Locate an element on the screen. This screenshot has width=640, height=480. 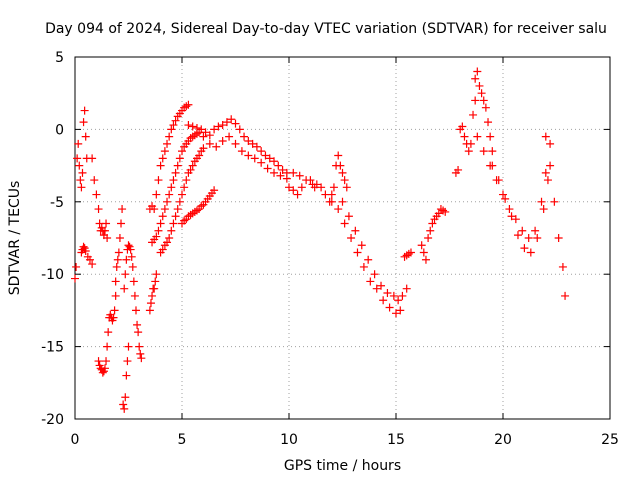
series-plateau is located at coordinates (237, 146).